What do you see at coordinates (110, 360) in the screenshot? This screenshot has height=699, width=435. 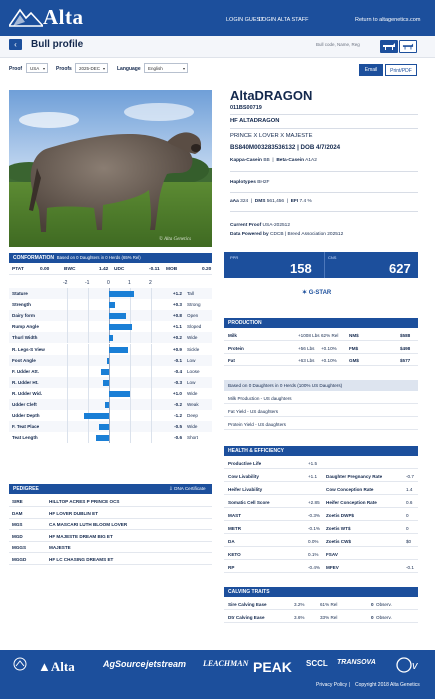 I see `conformation-row: Foot Angle -0.1 Low` at bounding box center [110, 360].